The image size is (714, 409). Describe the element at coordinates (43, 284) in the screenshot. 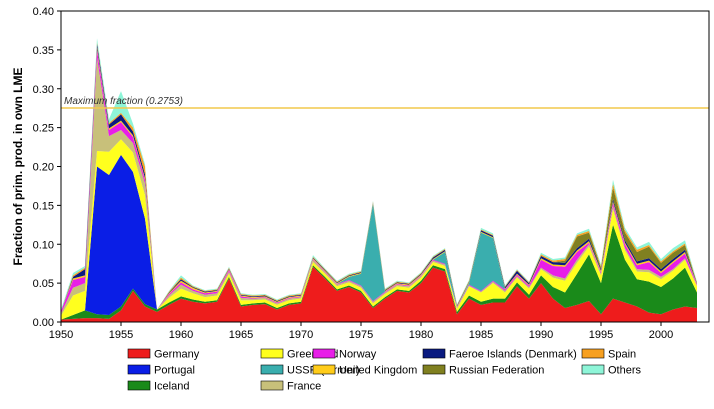

I see `y-tick-label: 0.05` at that location.